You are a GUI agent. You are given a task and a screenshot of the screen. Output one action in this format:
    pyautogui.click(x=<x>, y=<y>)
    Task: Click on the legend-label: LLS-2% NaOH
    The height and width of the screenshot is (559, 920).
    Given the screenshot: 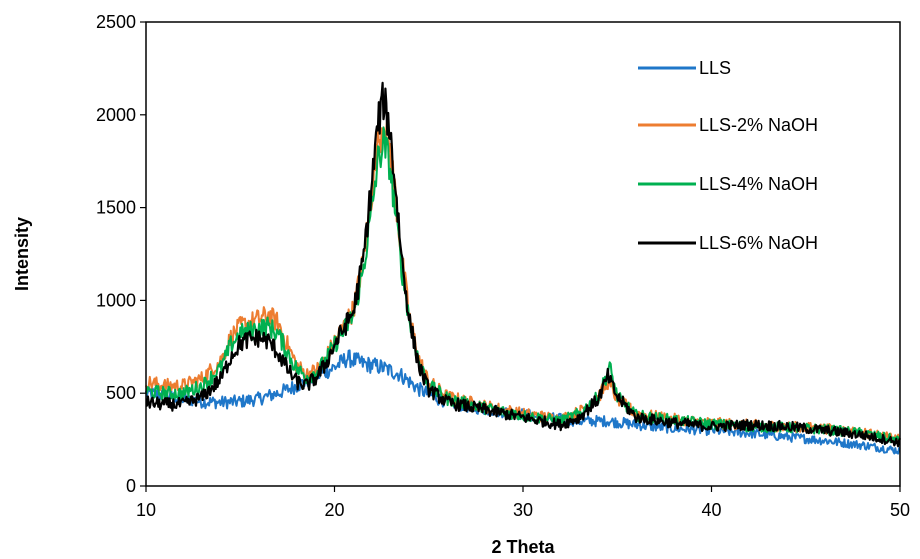 What is the action you would take?
    pyautogui.click(x=758, y=125)
    